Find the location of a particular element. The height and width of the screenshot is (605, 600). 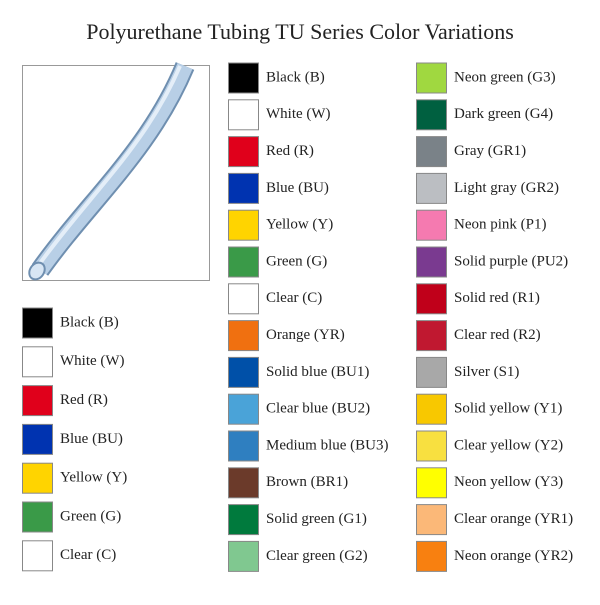

color-label: Light gray (GR2) is located at coordinates (506, 188).